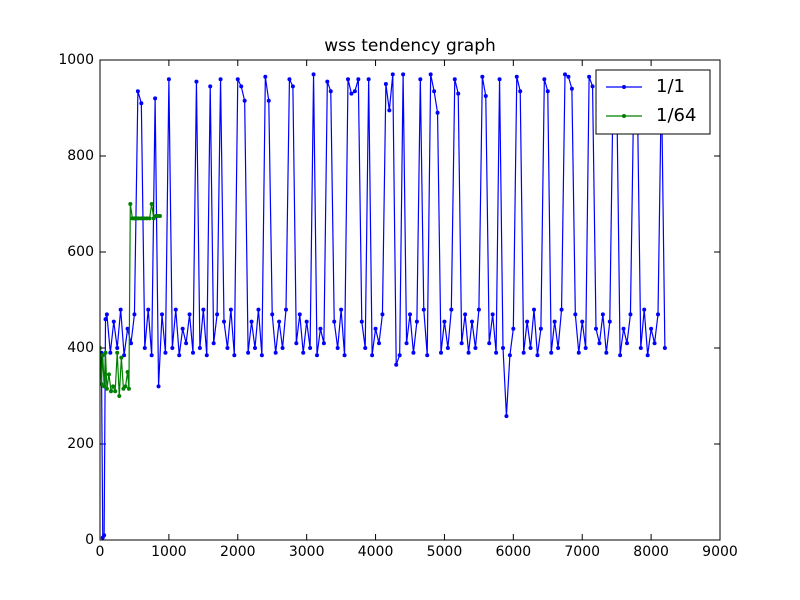 The image size is (800, 600). I want to click on legend-marker, so click(624, 116).